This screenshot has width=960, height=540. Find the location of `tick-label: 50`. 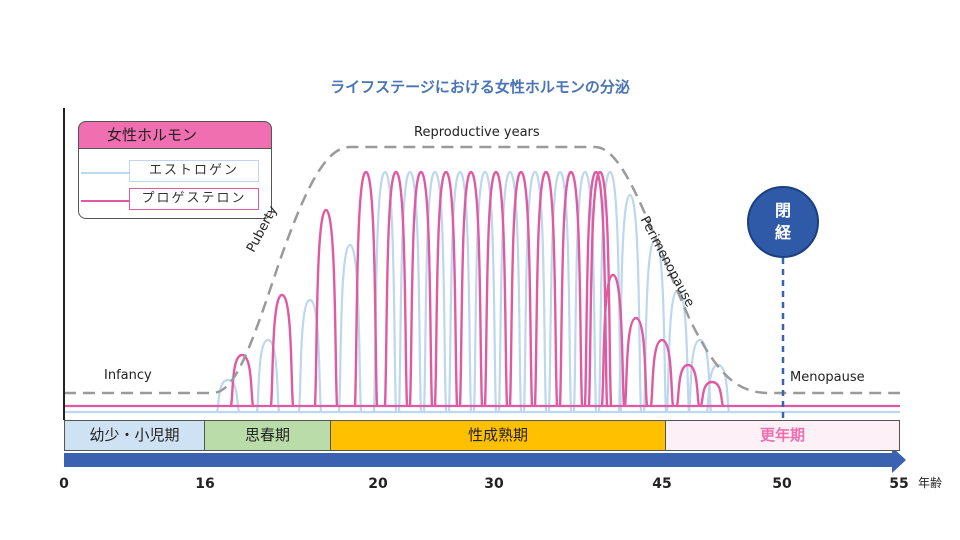

tick-label: 50 is located at coordinates (782, 484).